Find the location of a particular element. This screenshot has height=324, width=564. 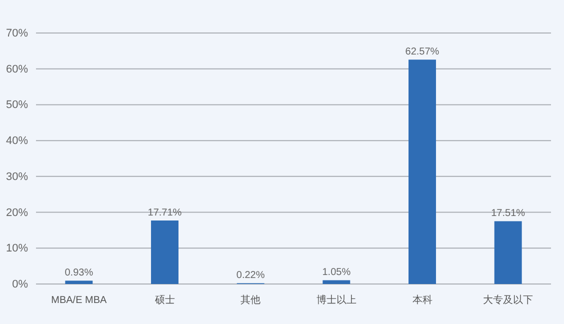

y-tick-label: 60% is located at coordinates (17, 69).